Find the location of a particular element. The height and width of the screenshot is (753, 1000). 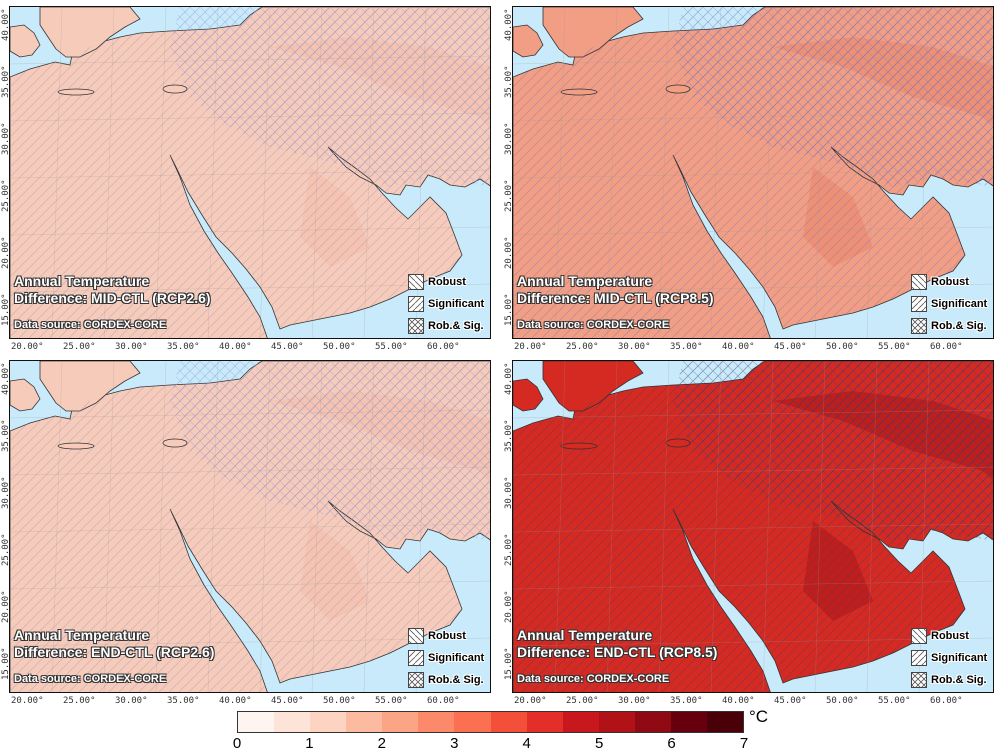

panel-title-line1: Annual Temperature is located at coordinates (585, 281).